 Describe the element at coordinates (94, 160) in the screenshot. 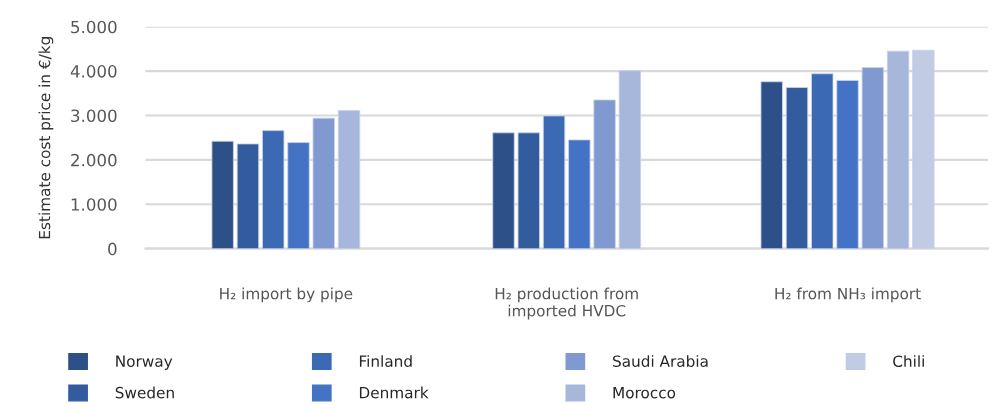

I see `y-tick-label: 2.000` at that location.